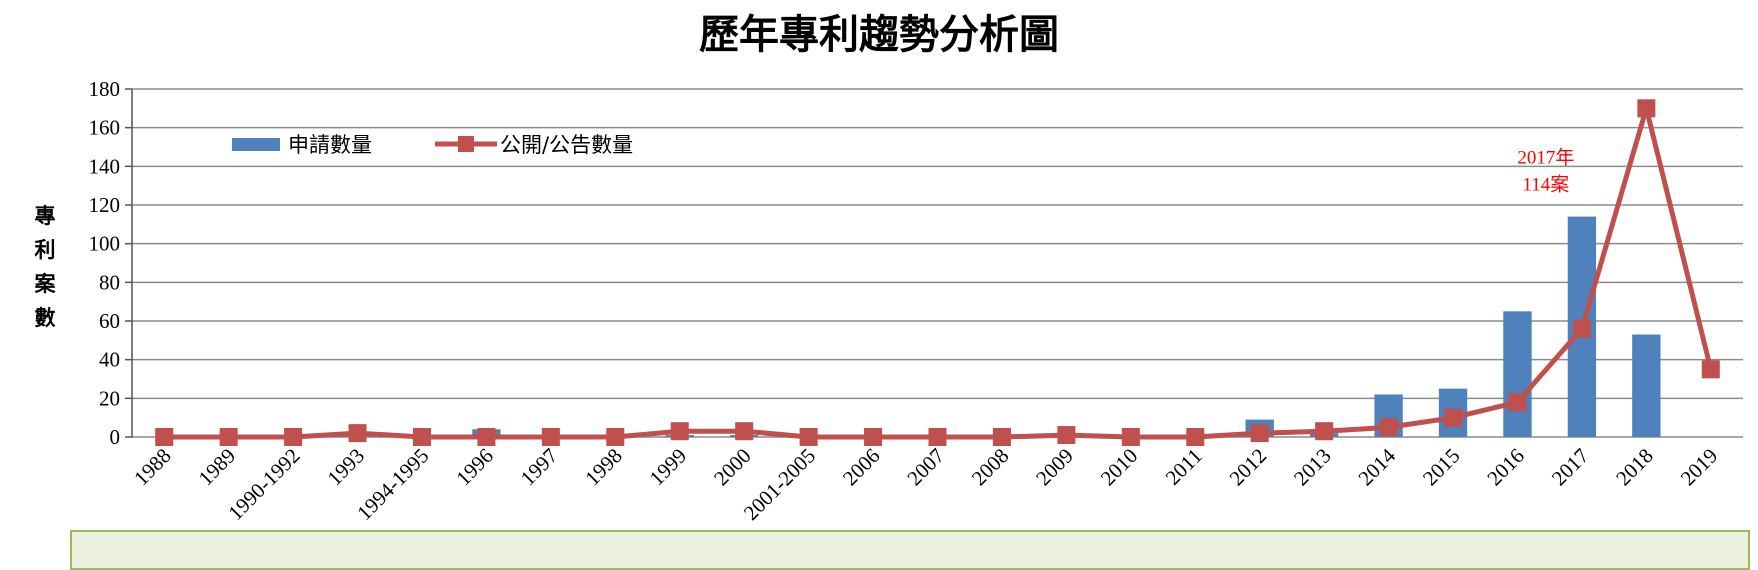 Image resolution: width=1758 pixels, height=570 pixels. I want to click on line-marker-2009, so click(1066, 435).